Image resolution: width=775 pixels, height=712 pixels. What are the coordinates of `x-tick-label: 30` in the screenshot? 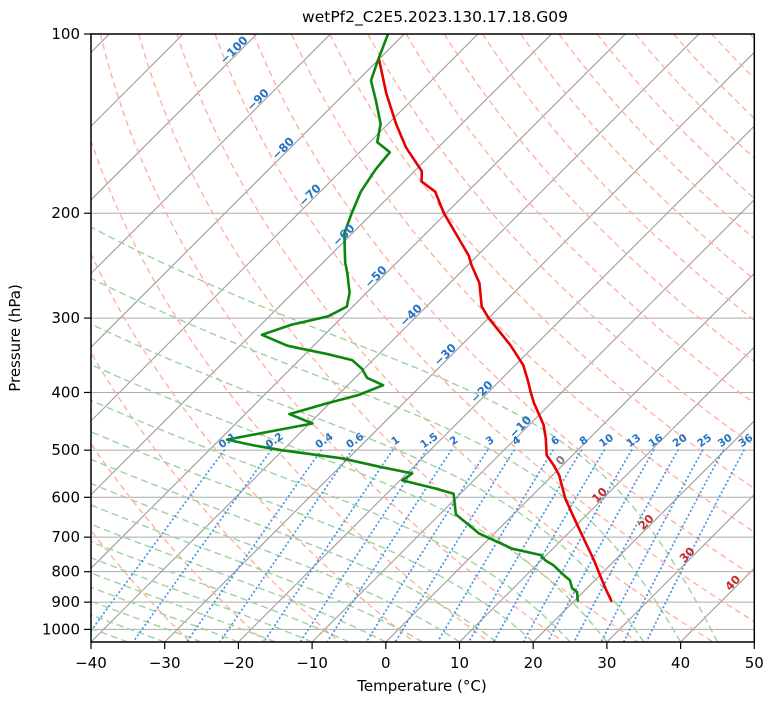 It's located at (606, 663).